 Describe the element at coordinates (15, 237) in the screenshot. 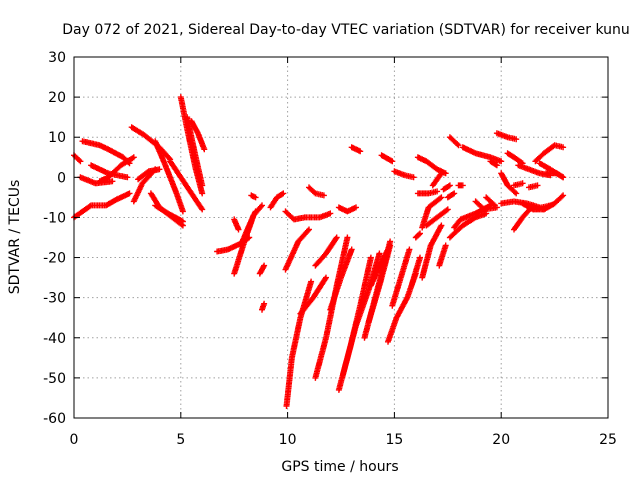

I see `y-axis-label: SDTVAR / TECUs` at that location.